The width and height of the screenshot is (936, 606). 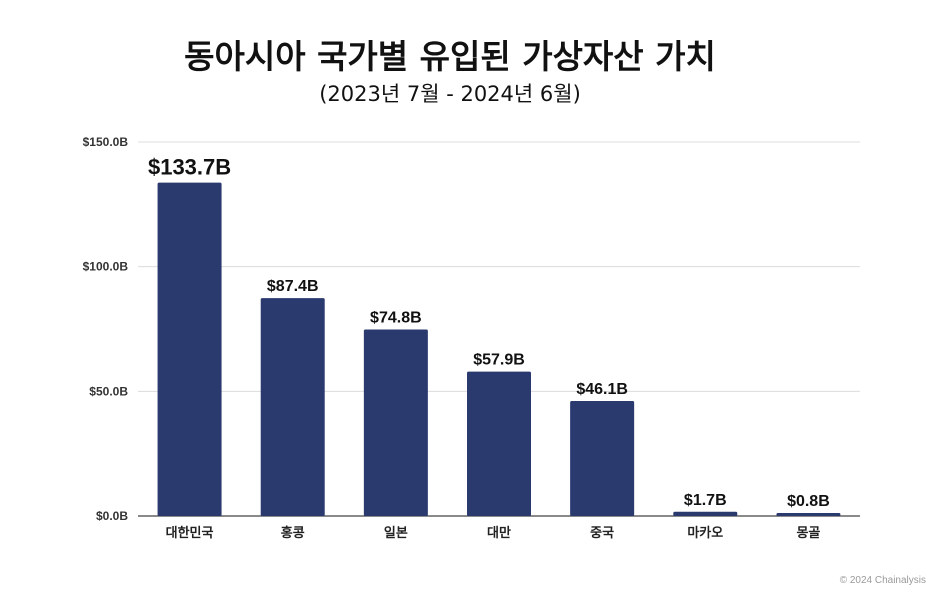 What do you see at coordinates (396, 317) in the screenshot?
I see `data-label: $74.8B` at bounding box center [396, 317].